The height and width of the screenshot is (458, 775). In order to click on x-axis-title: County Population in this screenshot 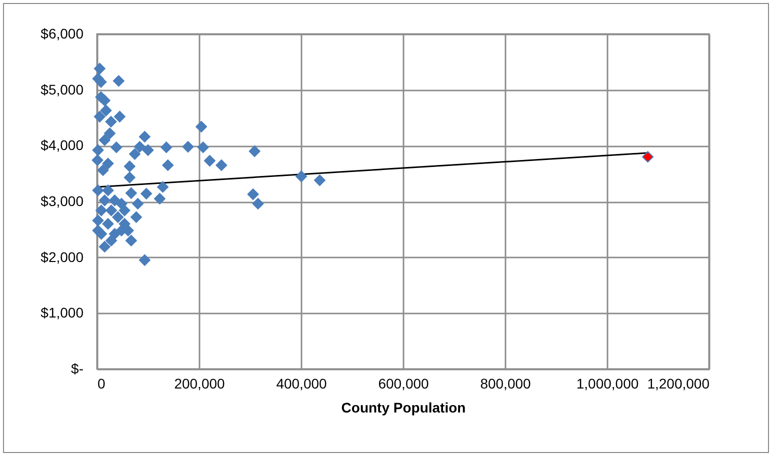, I will do `click(403, 408)`.